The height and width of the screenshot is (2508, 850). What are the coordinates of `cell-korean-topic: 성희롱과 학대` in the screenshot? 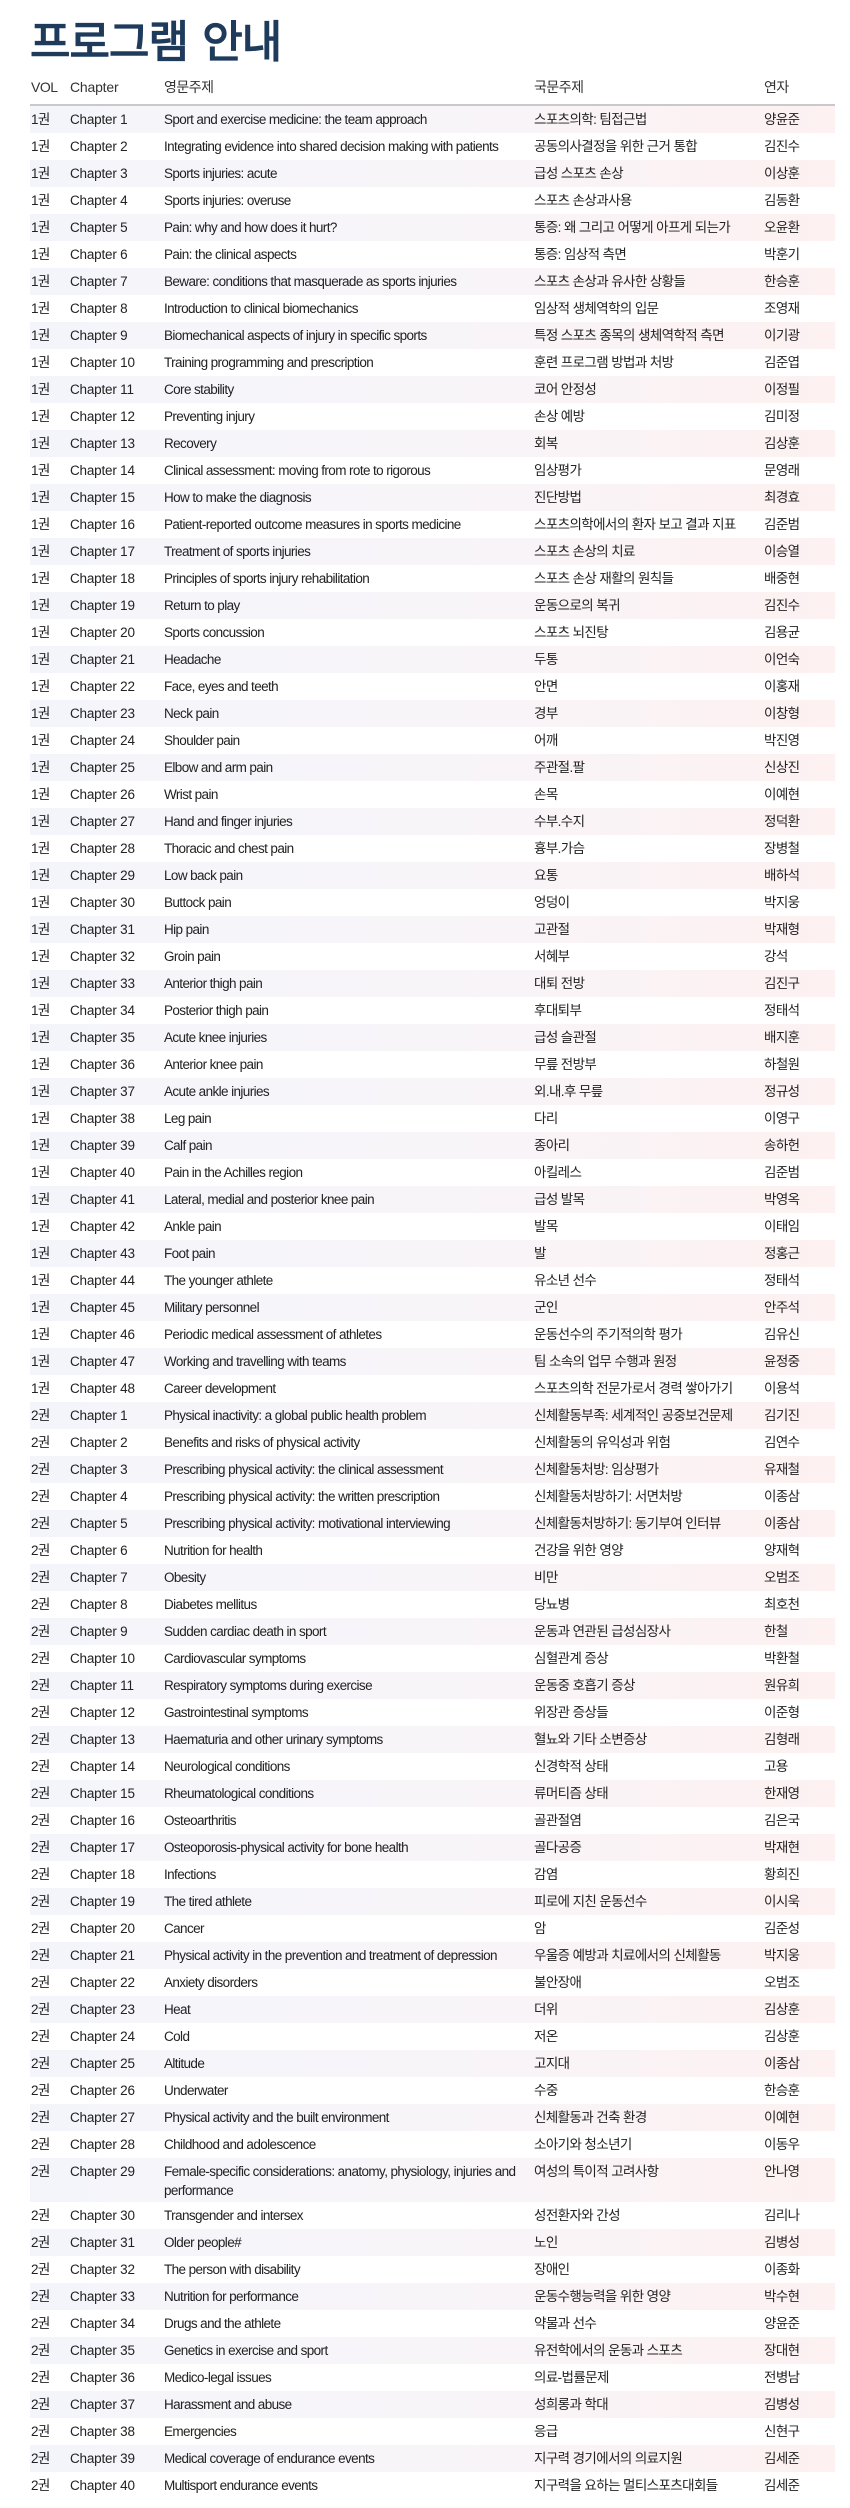 It's located at (571, 2404).